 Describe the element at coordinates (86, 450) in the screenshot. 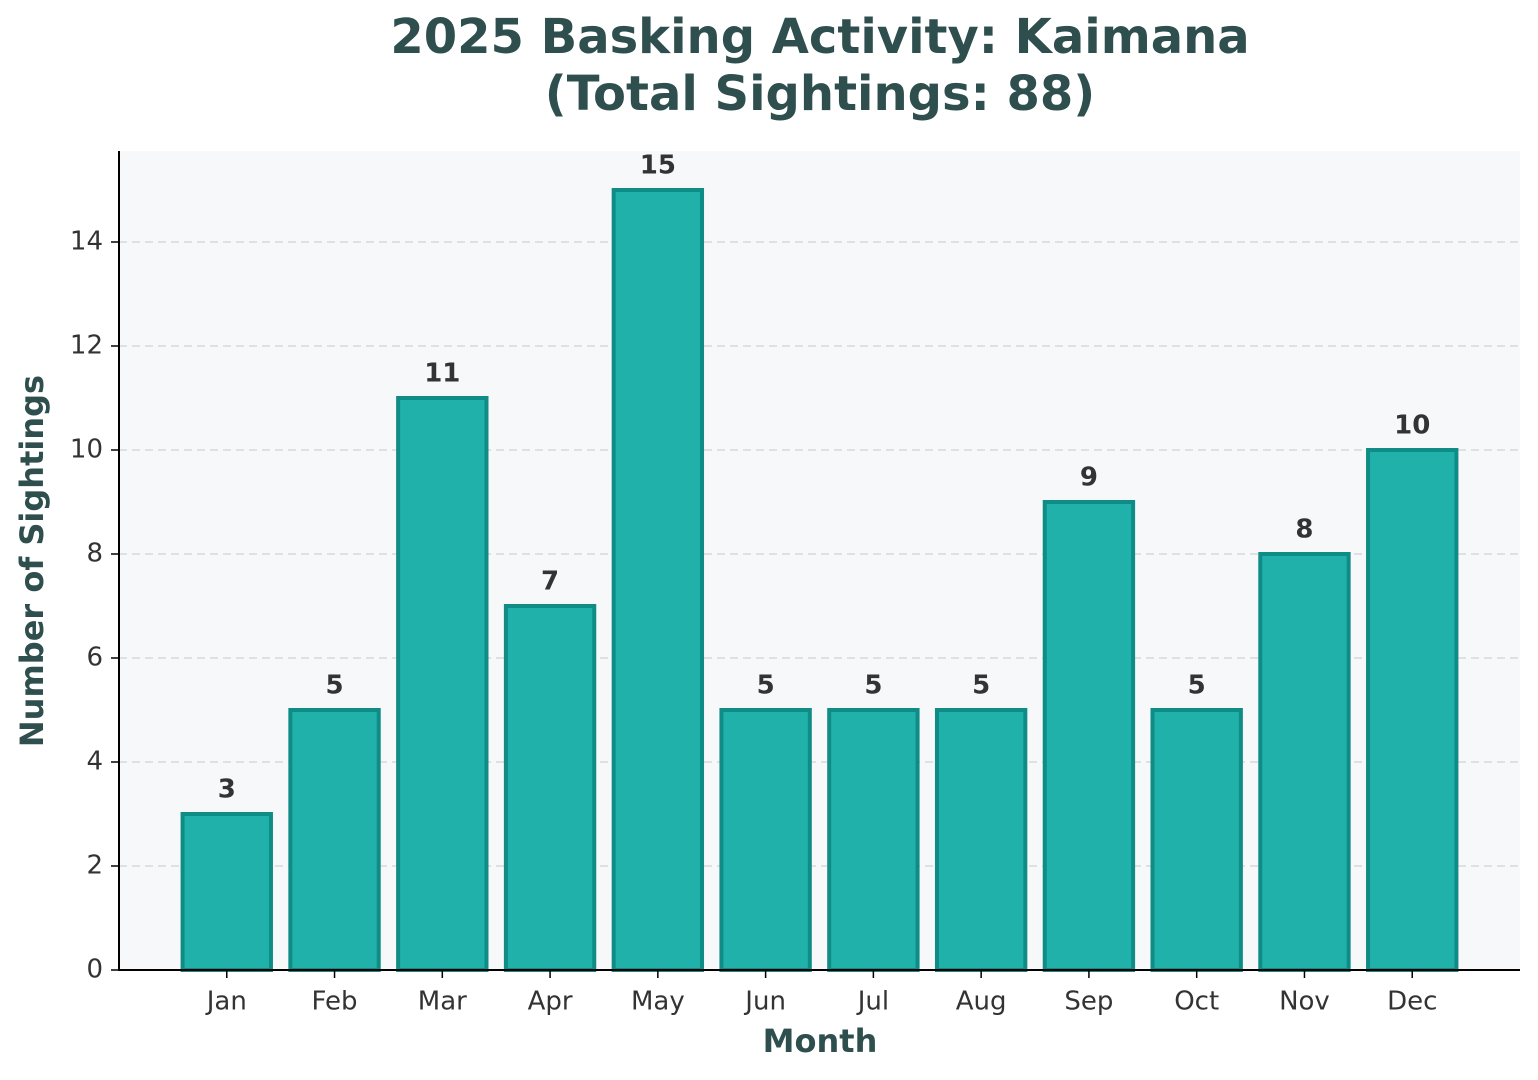

I see `y-tick-label: 10` at that location.